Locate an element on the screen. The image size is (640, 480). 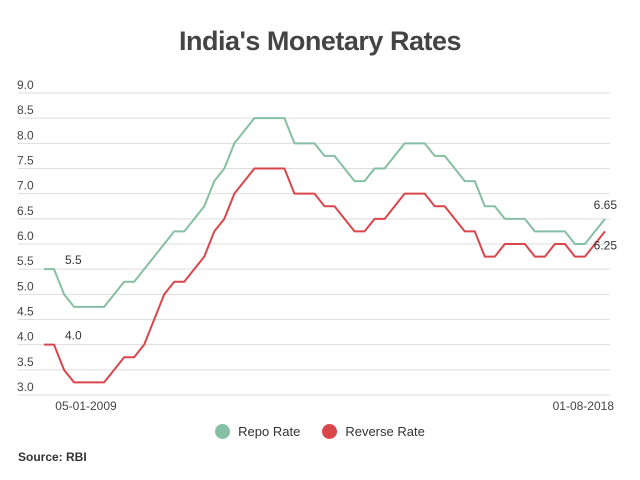
y-tick-label: 6.0 is located at coordinates (25, 236).